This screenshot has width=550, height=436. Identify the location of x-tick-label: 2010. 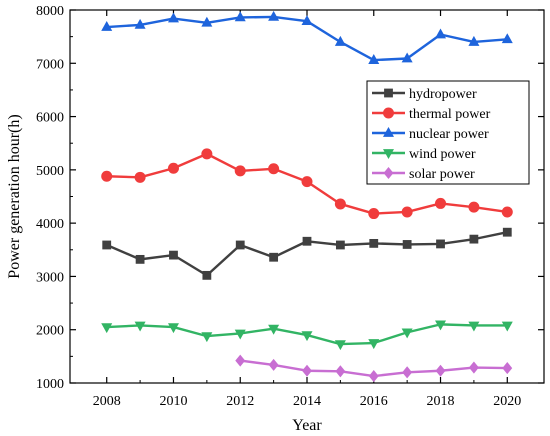
(173, 401).